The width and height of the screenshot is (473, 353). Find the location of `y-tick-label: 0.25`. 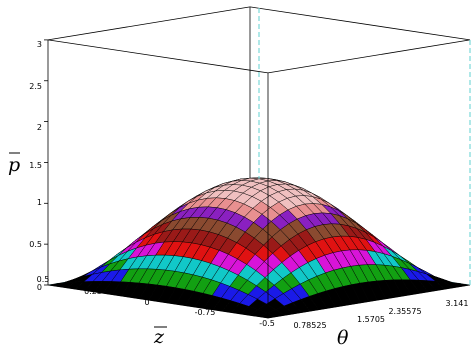

y-tick-label: 0.25 is located at coordinates (93, 291).